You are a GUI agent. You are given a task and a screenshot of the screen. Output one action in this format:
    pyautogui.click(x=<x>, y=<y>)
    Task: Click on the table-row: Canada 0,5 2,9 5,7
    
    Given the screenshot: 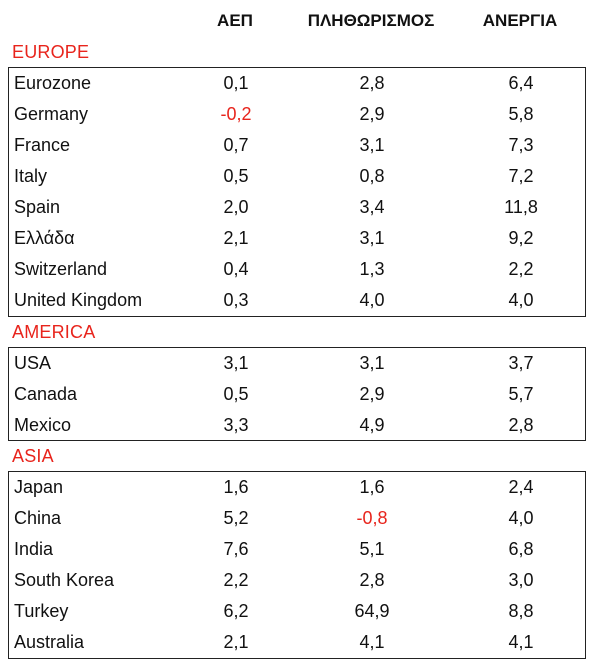 What is the action you would take?
    pyautogui.click(x=297, y=394)
    